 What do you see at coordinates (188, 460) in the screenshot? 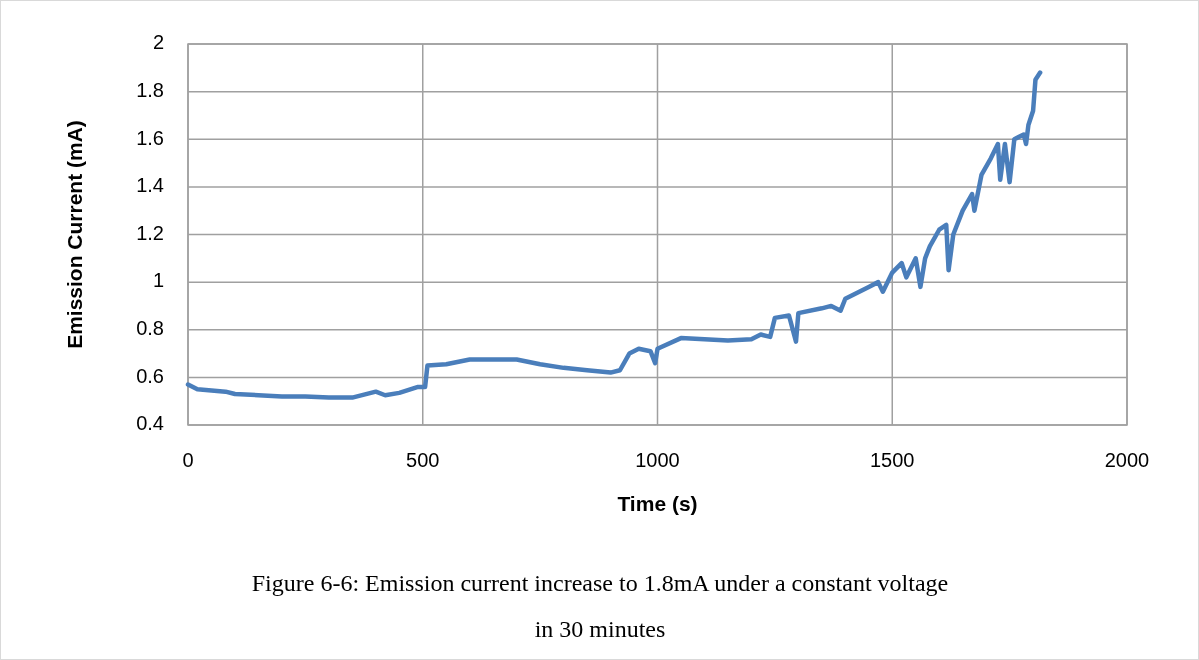
I see `x-tick-label: 0` at bounding box center [188, 460].